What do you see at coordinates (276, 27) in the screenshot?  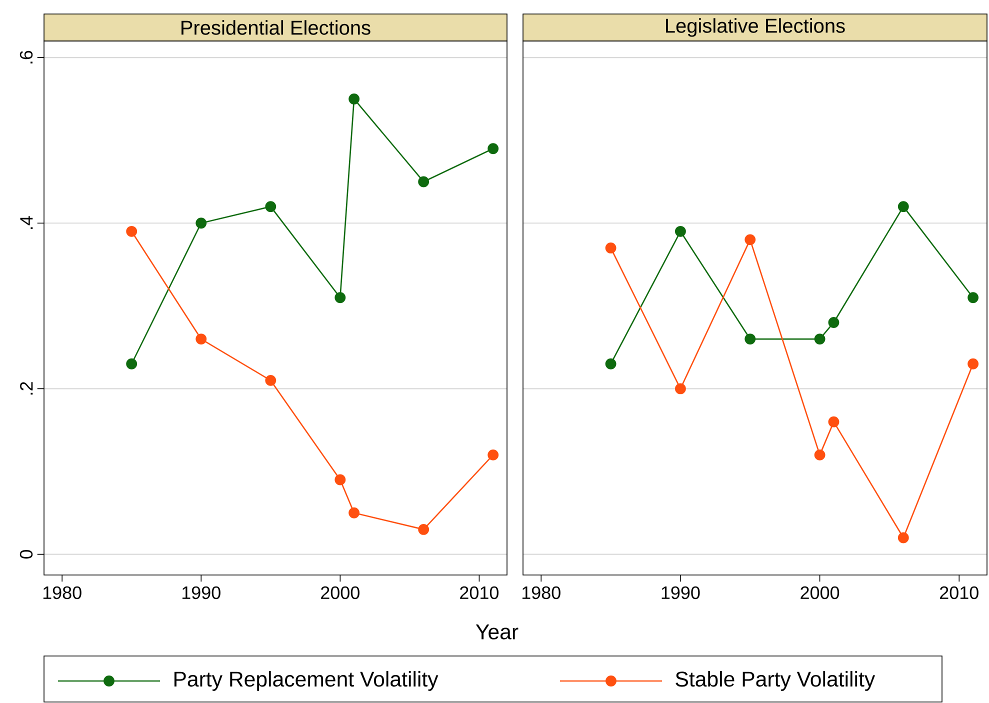 I see `chart-title: Presidential Elections` at bounding box center [276, 27].